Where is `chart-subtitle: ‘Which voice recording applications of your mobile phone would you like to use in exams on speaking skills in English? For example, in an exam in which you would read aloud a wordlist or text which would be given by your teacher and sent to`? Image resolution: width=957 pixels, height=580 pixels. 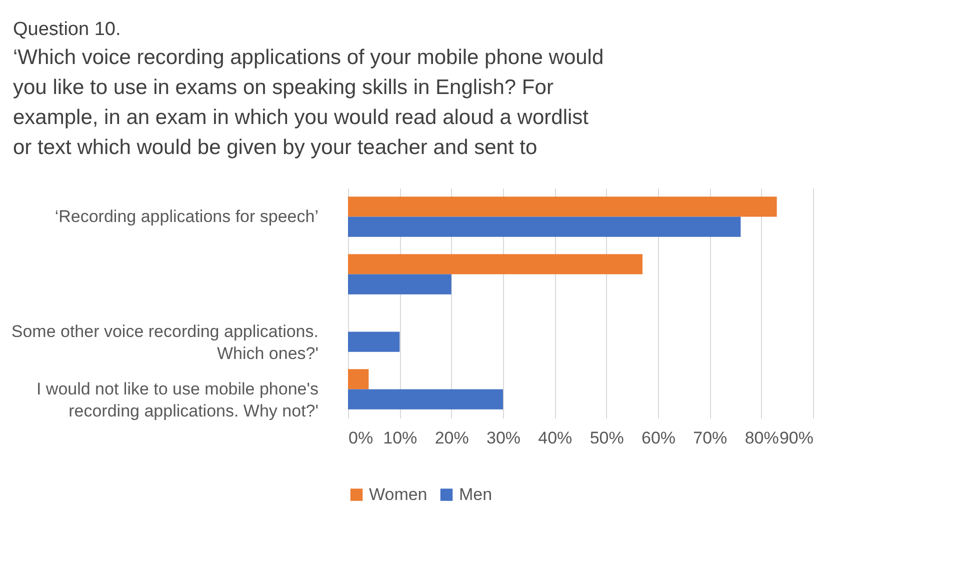
chart-subtitle: ‘Which voice recording applications of your mobile phone would you like to use in exams on speaking skills in English? For example, in an exam in which you would read aloud a wordlist or text which would be given by your teacher and sent to is located at coordinates (308, 102).